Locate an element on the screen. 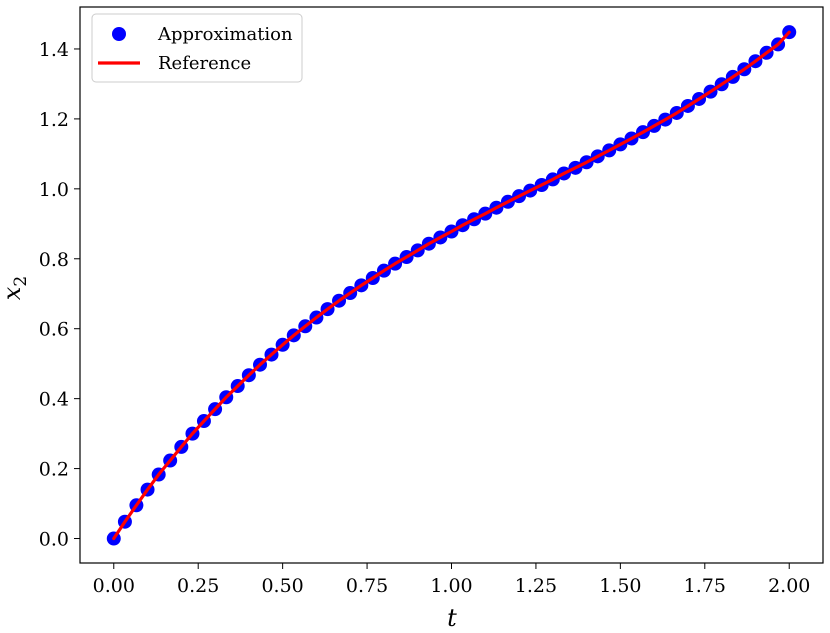  x-axis-ticks: 0.00 0.25 0.50 0.75 1.00 1.25 1.50 1.75 2.00 is located at coordinates (451, 580).